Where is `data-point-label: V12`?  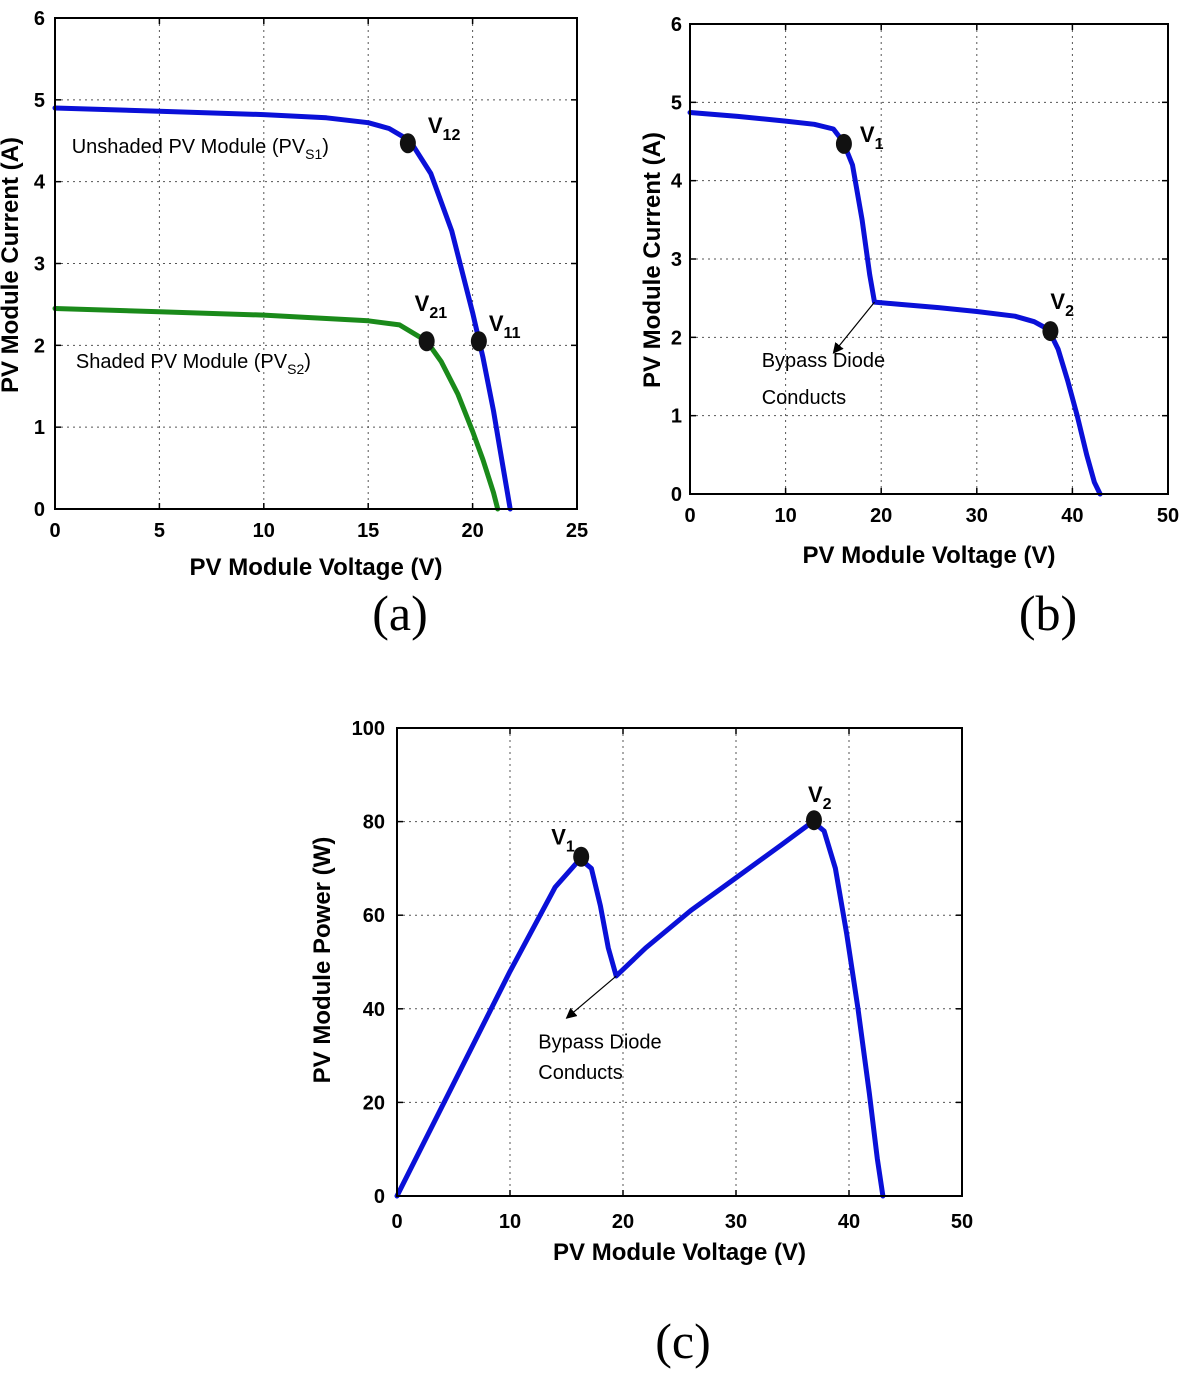 data-point-label: V12 is located at coordinates (444, 128).